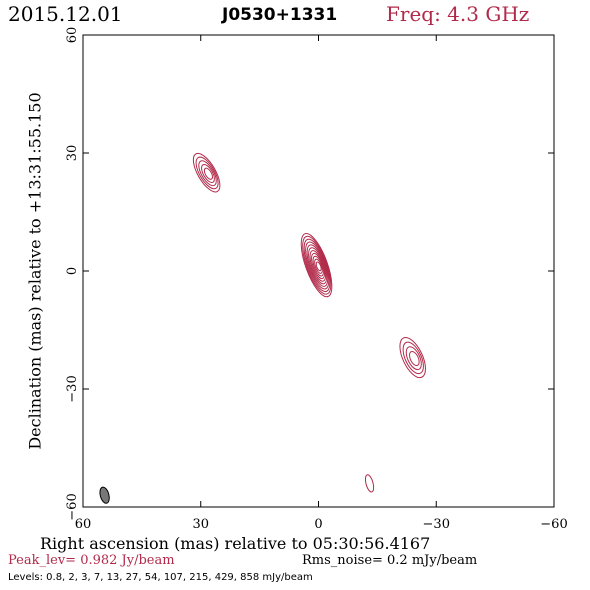 The height and width of the screenshot is (590, 590). I want to click on frequency-label: Freq: 4.3 GHz, so click(458, 14).